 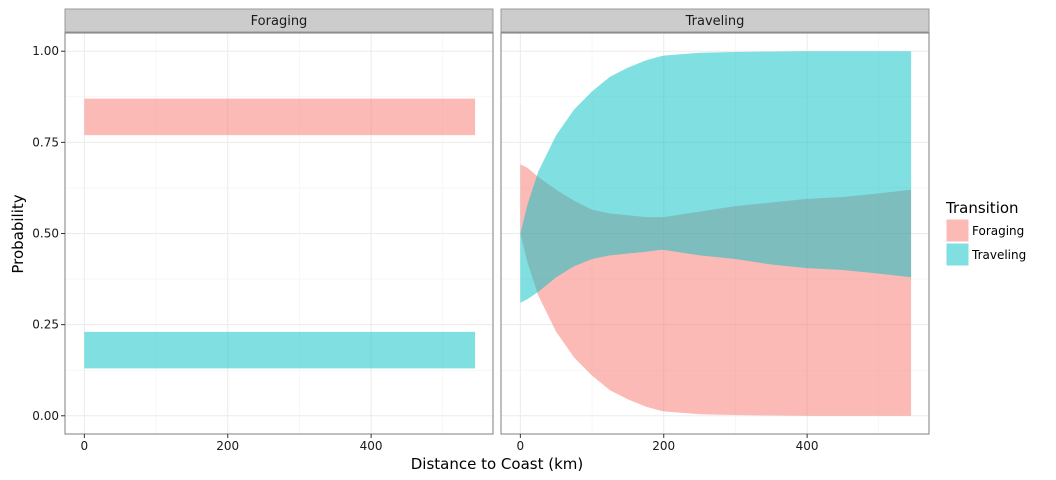 What do you see at coordinates (45, 142) in the screenshot?
I see `y-tick-label: 0.75` at bounding box center [45, 142].